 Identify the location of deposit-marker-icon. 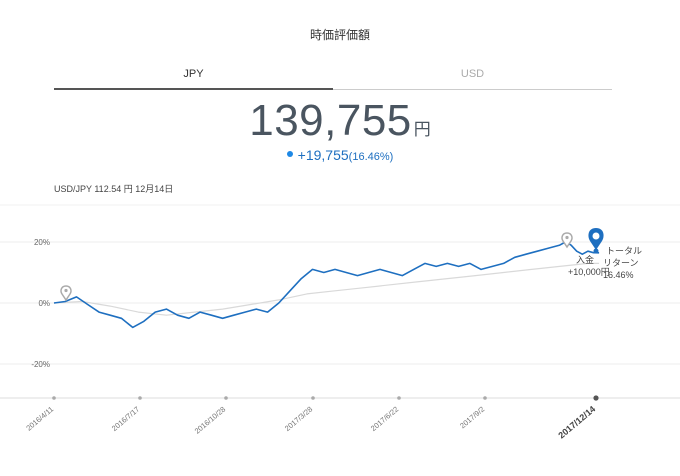
(567, 240).